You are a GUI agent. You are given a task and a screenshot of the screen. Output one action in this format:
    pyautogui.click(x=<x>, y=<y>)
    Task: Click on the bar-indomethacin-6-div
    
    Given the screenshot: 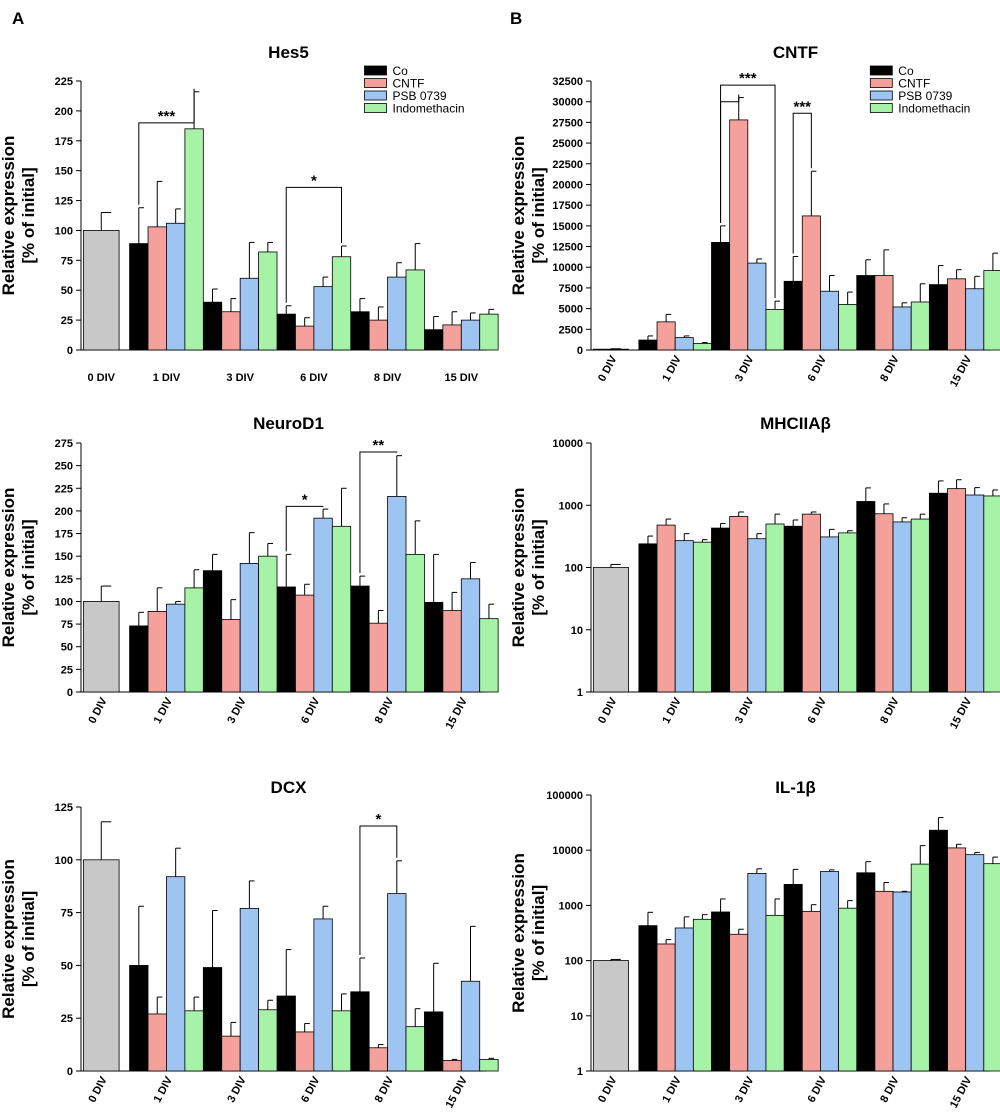 What is the action you would take?
    pyautogui.click(x=341, y=303)
    